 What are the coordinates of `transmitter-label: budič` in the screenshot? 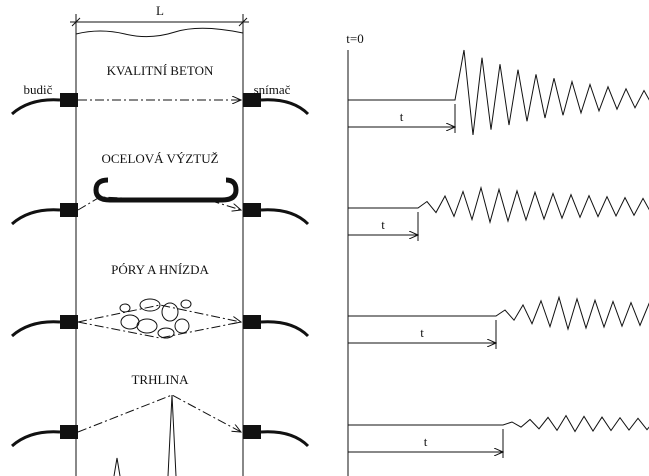 It's located at (38, 89).